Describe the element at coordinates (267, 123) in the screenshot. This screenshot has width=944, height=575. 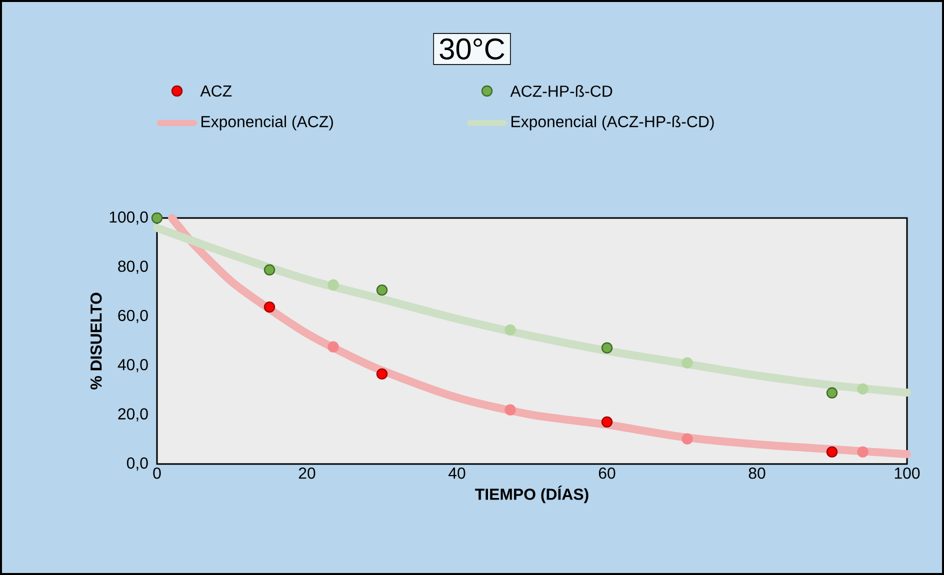
I see `legend-label: Exponencial (ACZ)` at that location.